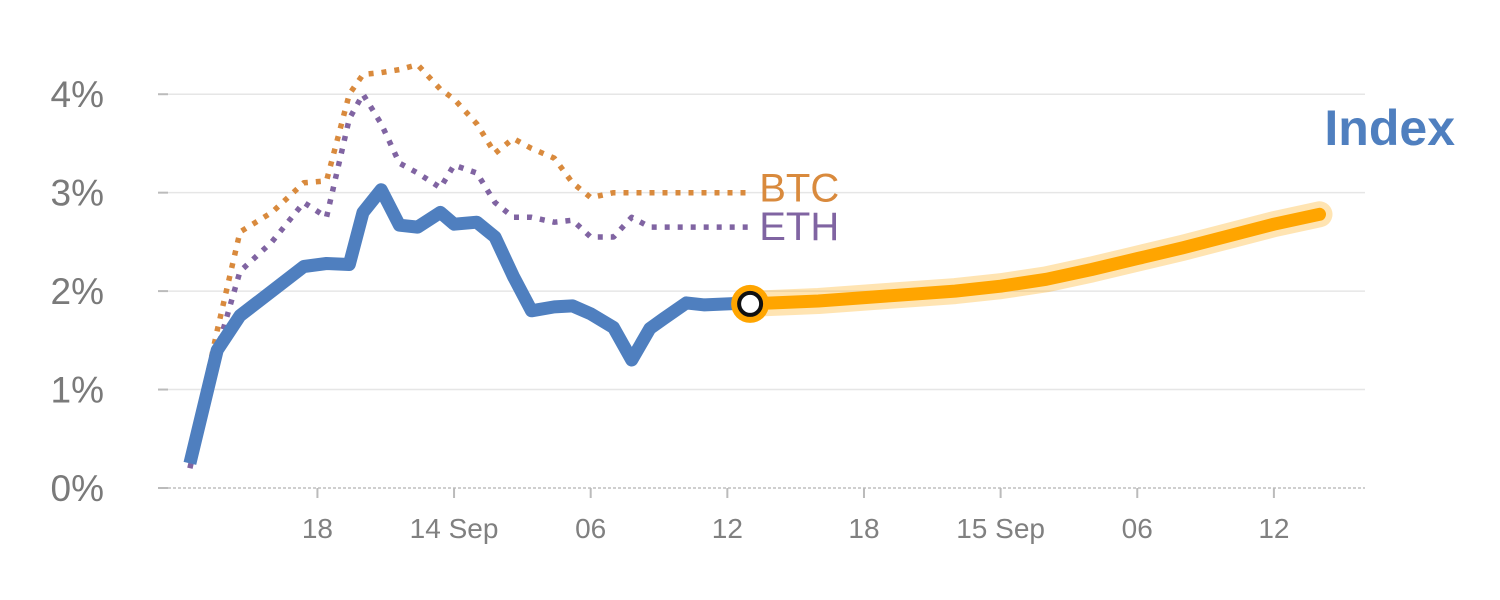 This screenshot has width=1500, height=600. What do you see at coordinates (1000, 528) in the screenshot?
I see `x-tick-label: 15 Sep` at bounding box center [1000, 528].